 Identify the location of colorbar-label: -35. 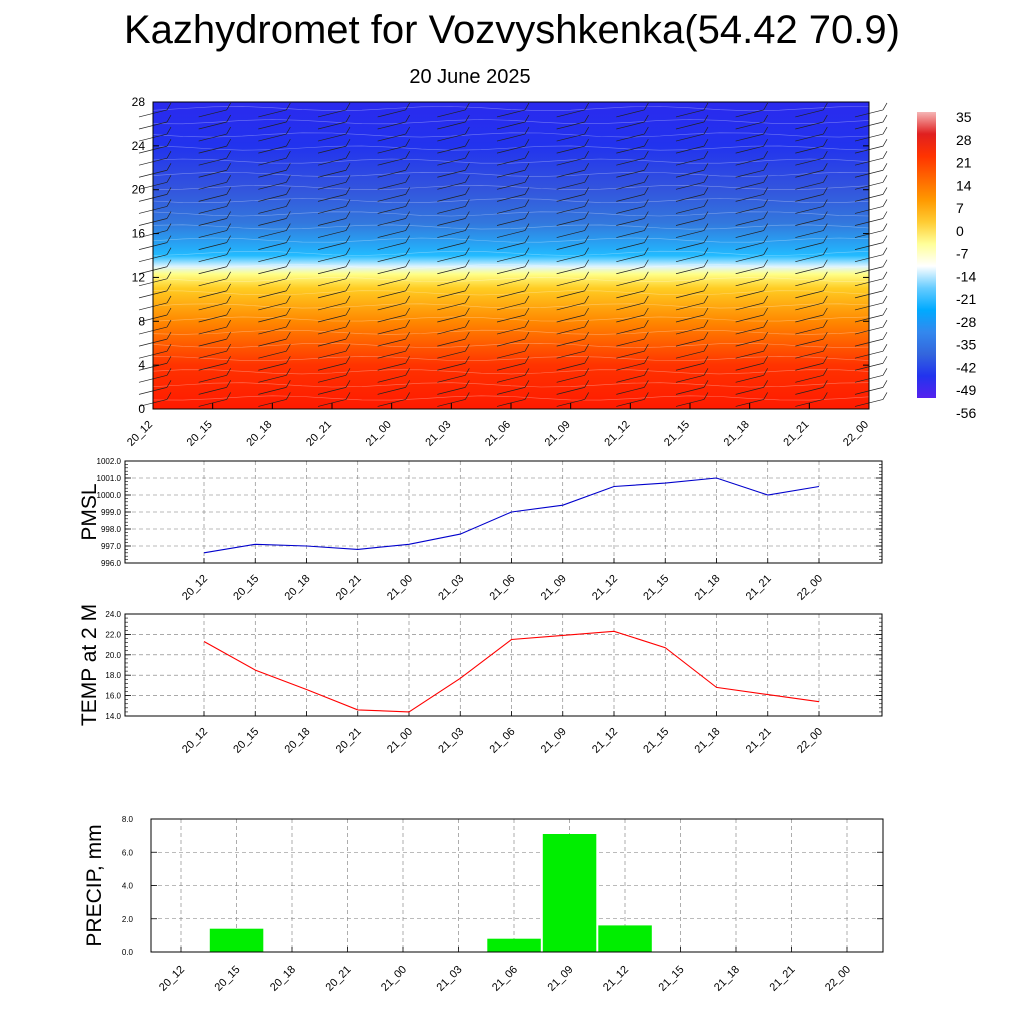
(966, 345).